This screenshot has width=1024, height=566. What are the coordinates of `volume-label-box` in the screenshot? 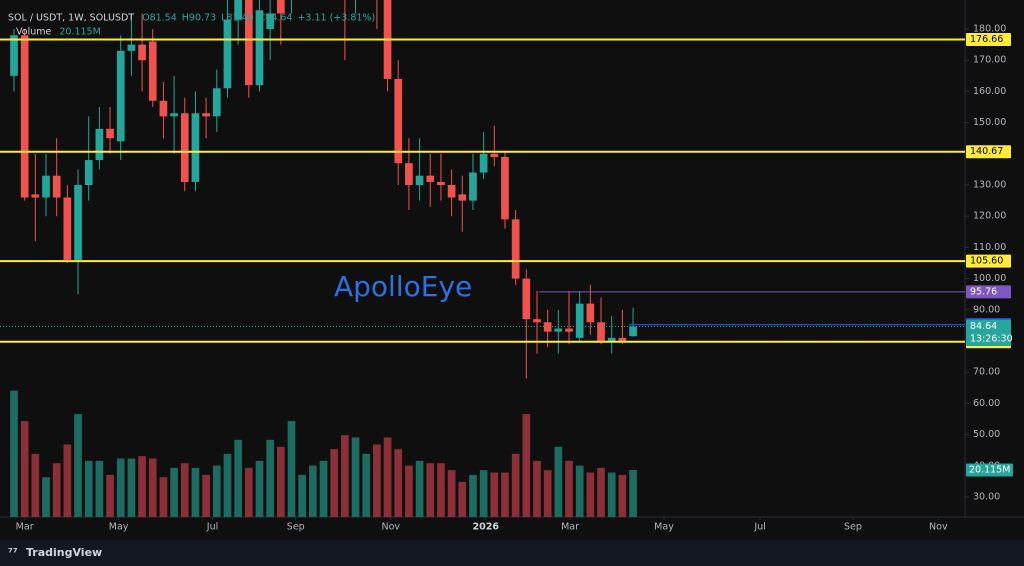 It's located at (989, 470).